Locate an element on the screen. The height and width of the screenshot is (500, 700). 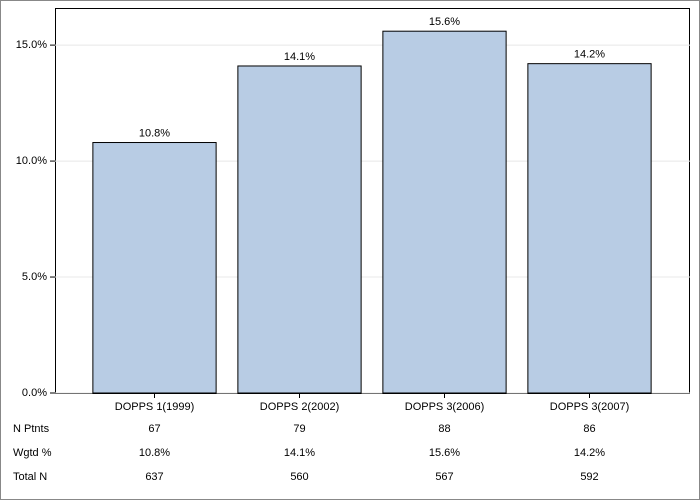
table-row-label: N Ptnts is located at coordinates (31, 429).